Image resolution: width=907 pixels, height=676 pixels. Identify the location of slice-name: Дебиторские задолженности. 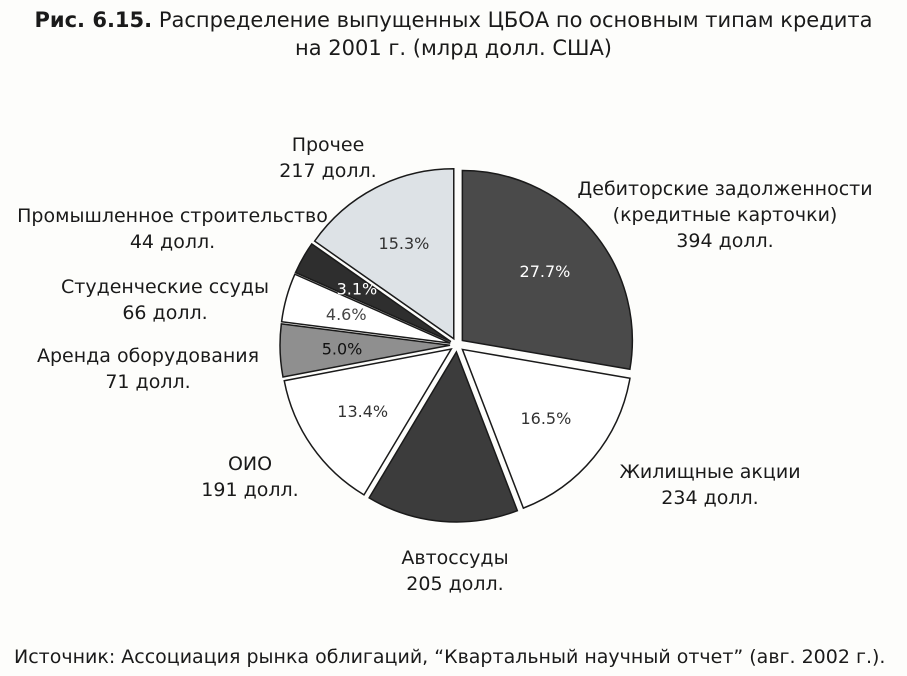
(725, 189).